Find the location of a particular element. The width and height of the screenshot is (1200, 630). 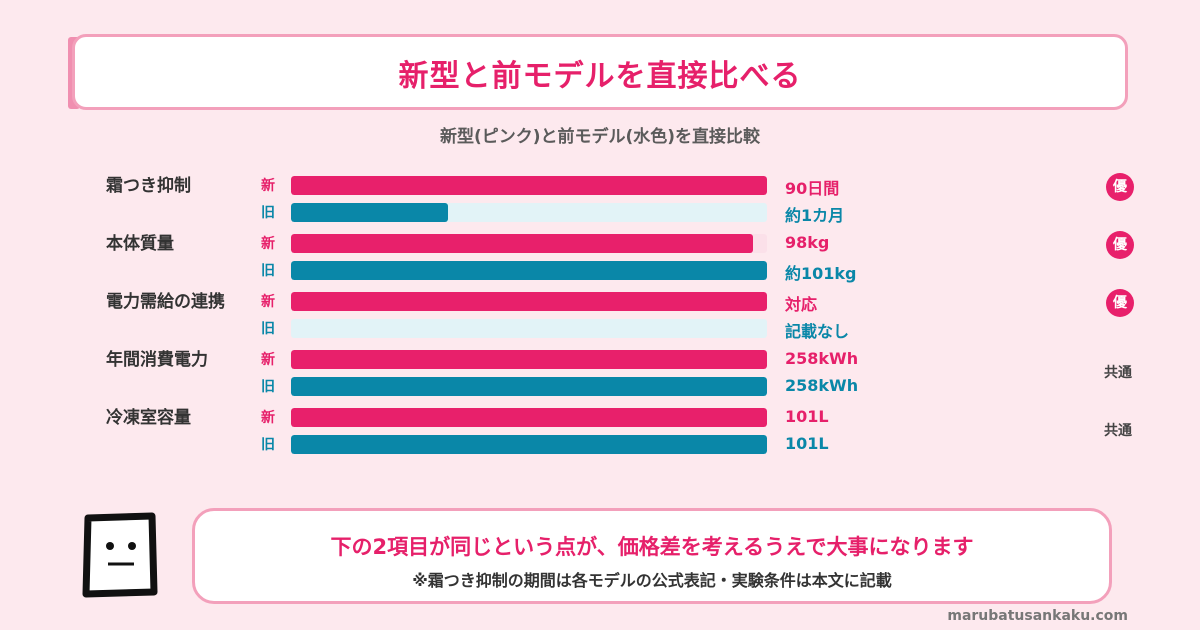

old-value-label: 記載なし is located at coordinates (817, 331).